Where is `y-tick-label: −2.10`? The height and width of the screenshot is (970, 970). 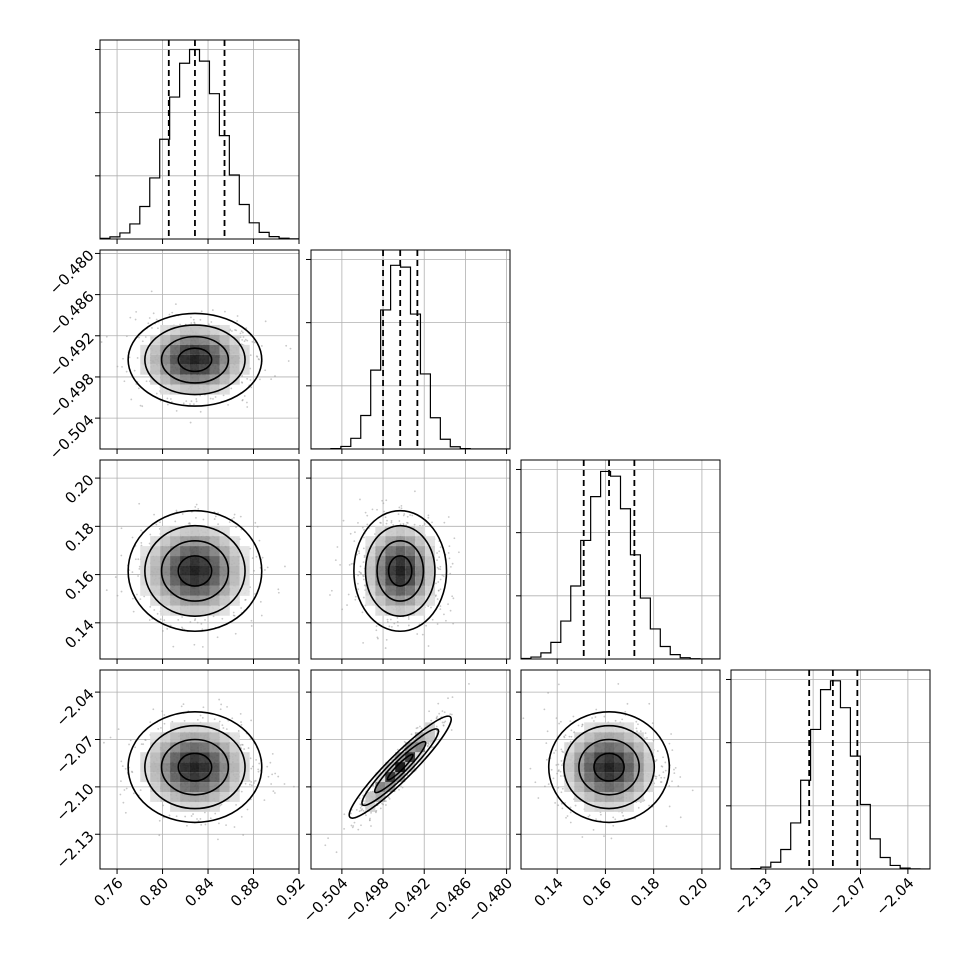 y-tick-label: −2.10 is located at coordinates (74, 802).